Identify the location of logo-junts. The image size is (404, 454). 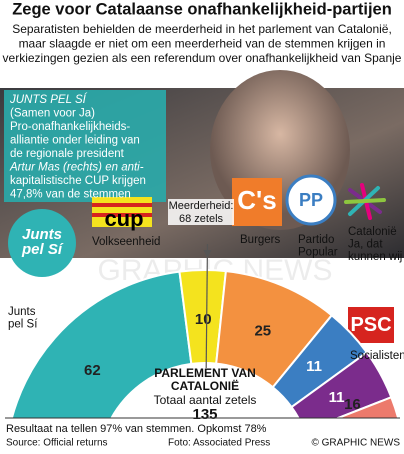
(42, 243).